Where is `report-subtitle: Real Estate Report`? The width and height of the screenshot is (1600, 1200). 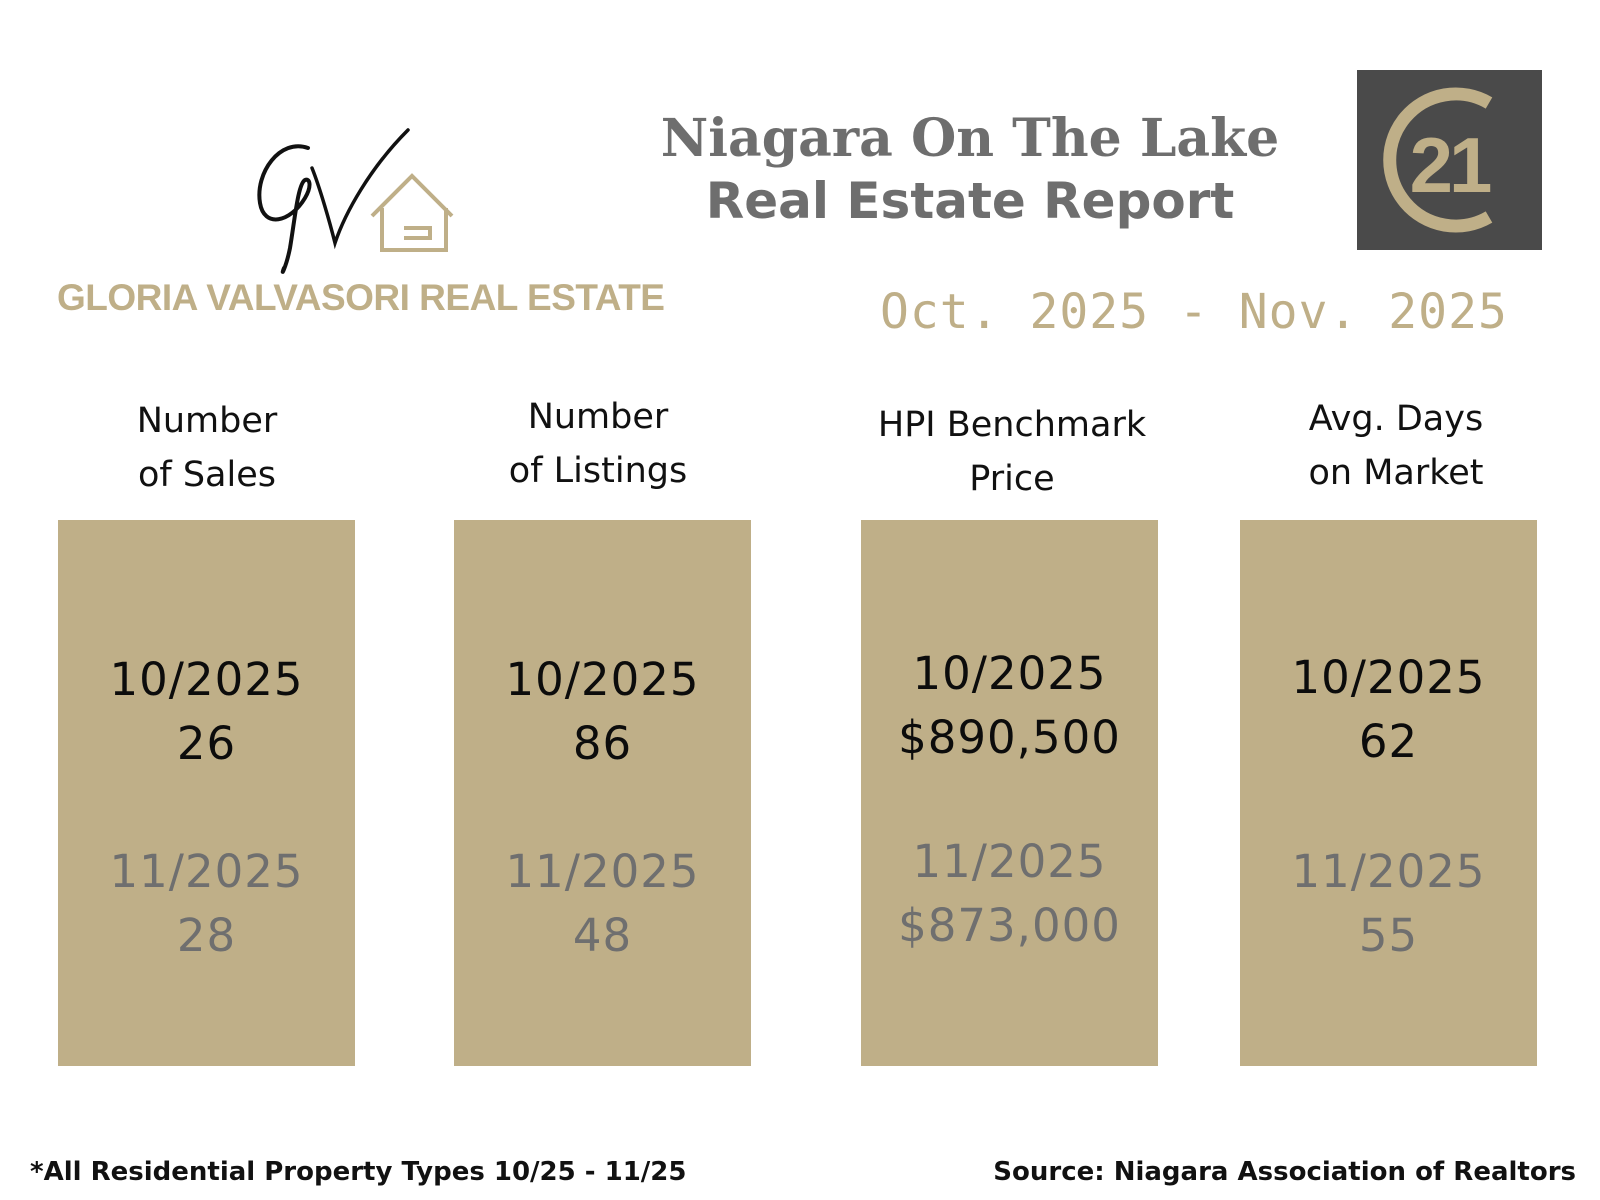 report-subtitle: Real Estate Report is located at coordinates (970, 201).